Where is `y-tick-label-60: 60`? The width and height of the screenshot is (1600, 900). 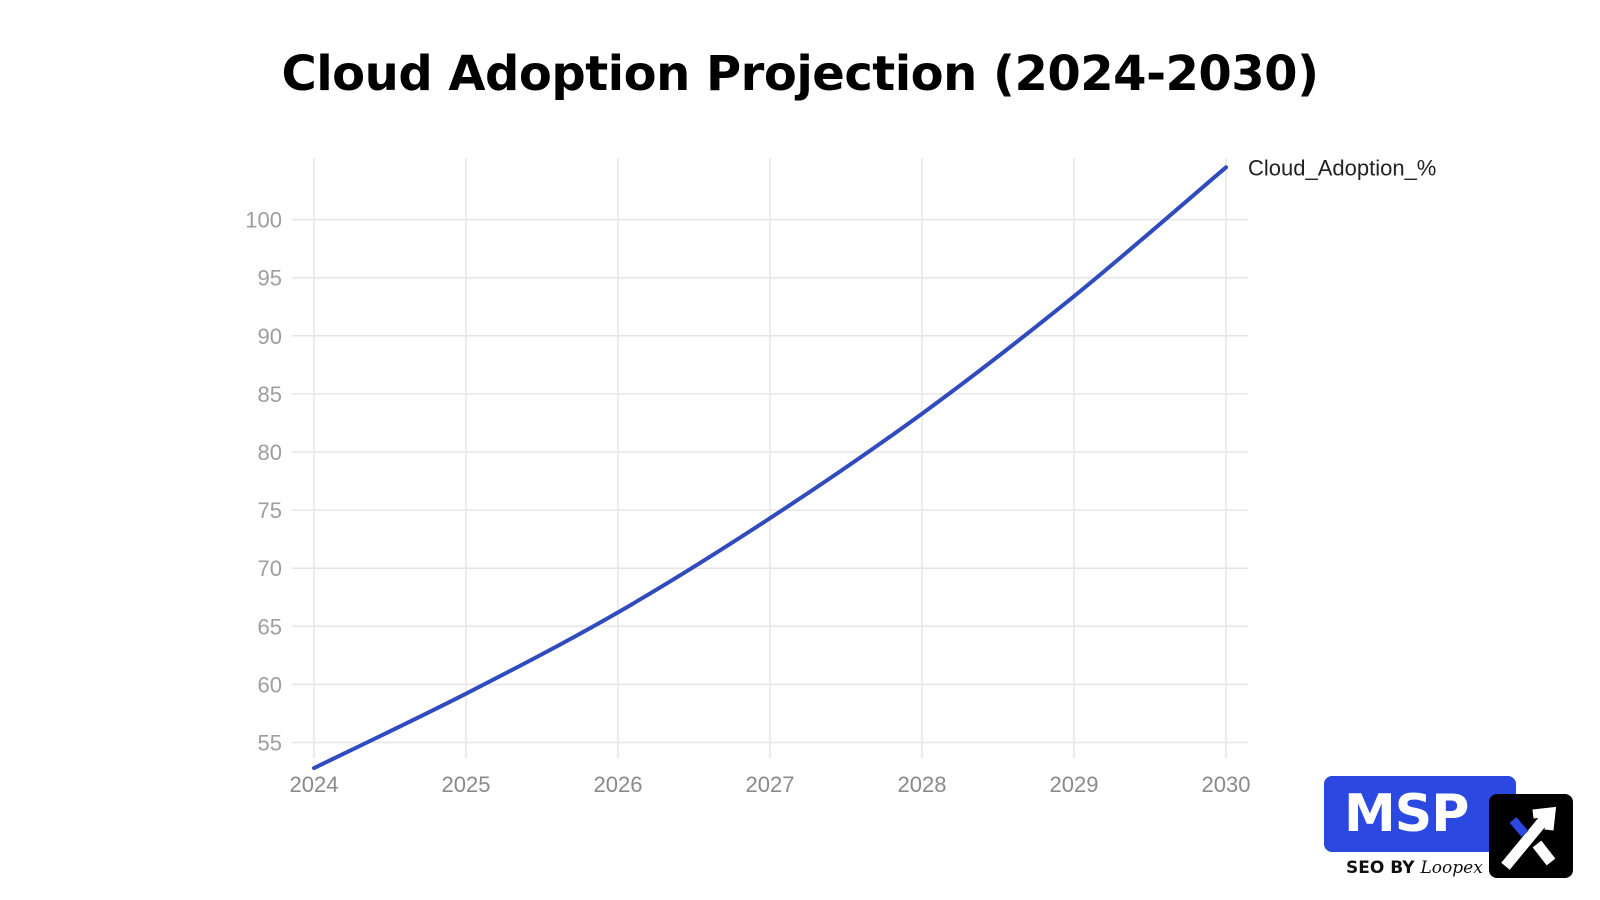
y-tick-label-60: 60 is located at coordinates (270, 684).